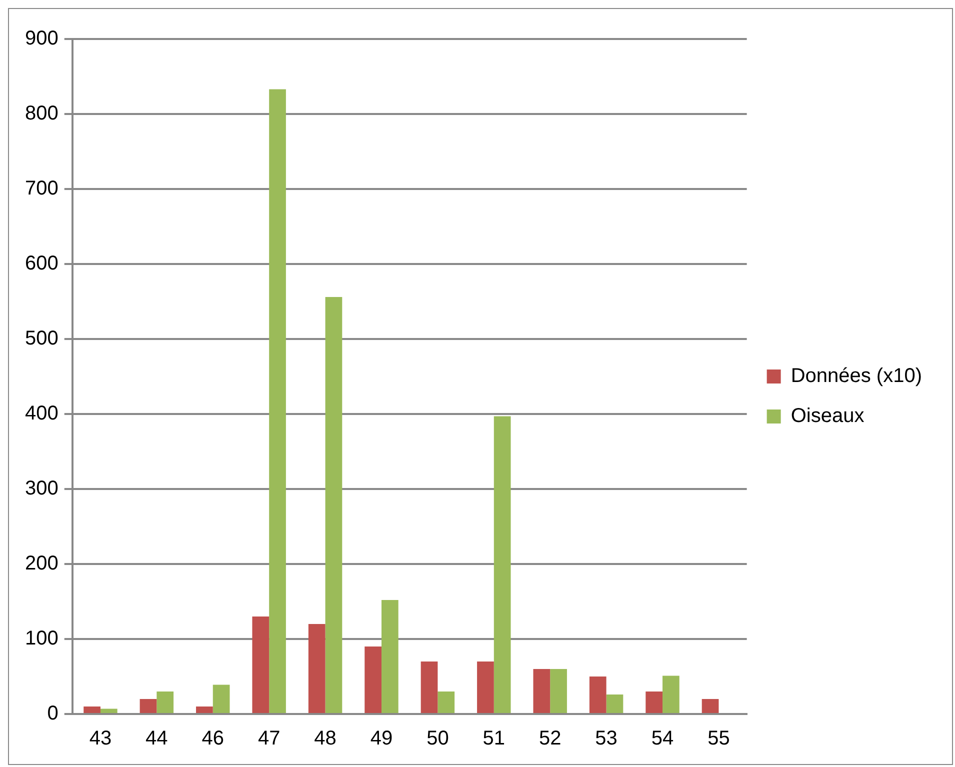  Describe the element at coordinates (269, 739) in the screenshot. I see `x-tick-label: 47` at that location.